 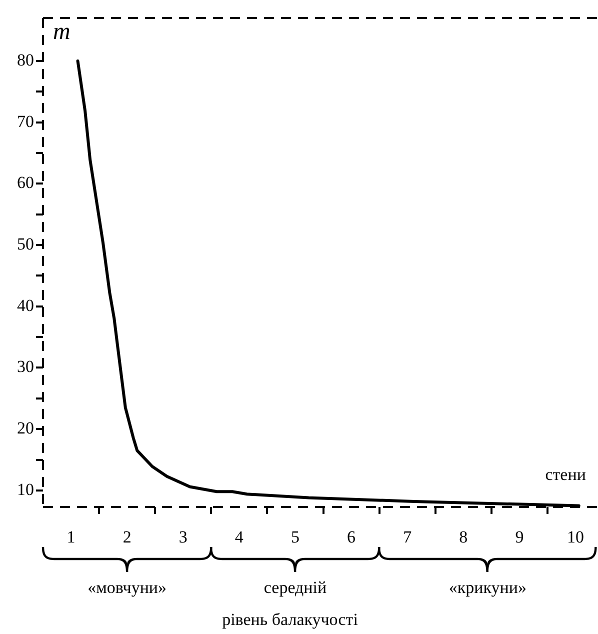 What do you see at coordinates (351, 537) in the screenshot?
I see `x-tick-label: 6` at bounding box center [351, 537].